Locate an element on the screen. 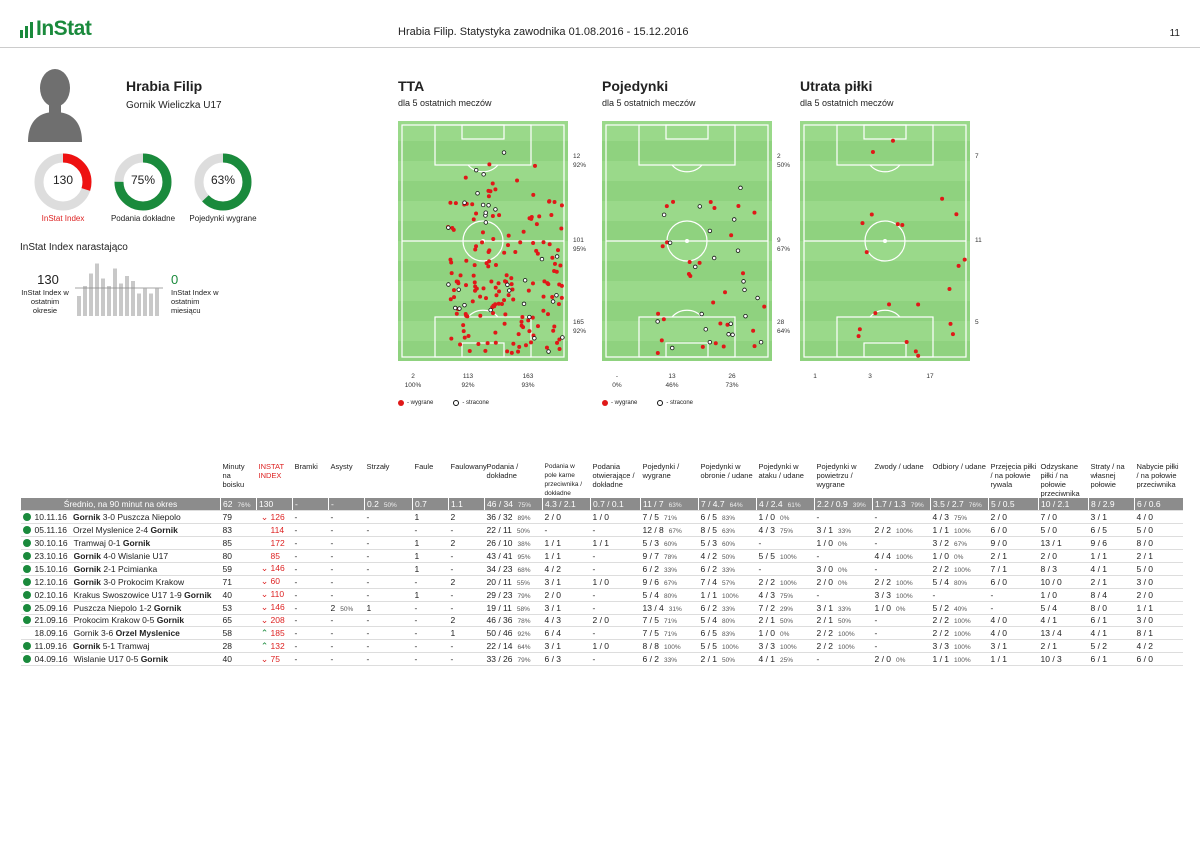 Image resolution: width=1200 pixels, height=849 pixels. table-cell: 3 / 1 33% is located at coordinates (843, 608).